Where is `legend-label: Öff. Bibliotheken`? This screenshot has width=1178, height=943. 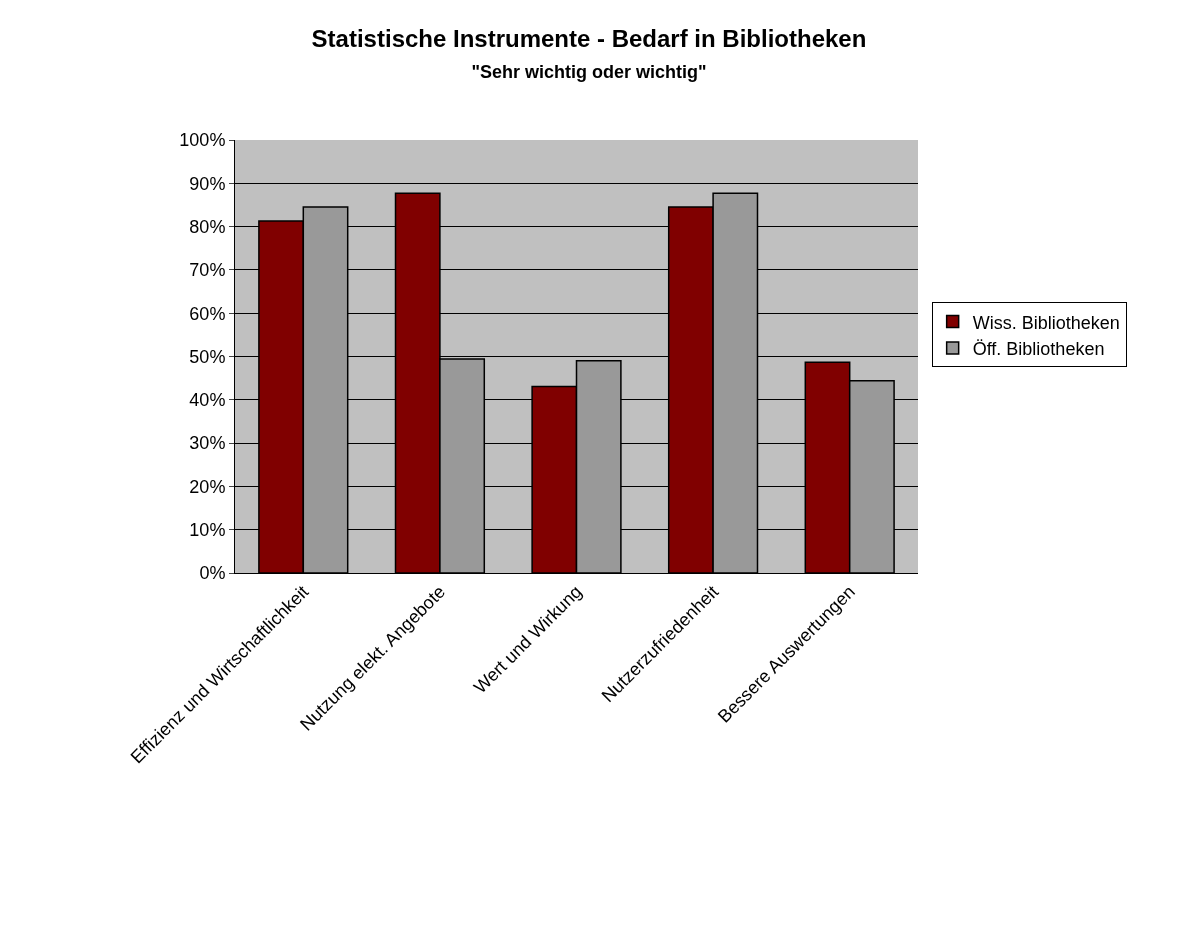 legend-label: Öff. Bibliotheken is located at coordinates (1038, 348).